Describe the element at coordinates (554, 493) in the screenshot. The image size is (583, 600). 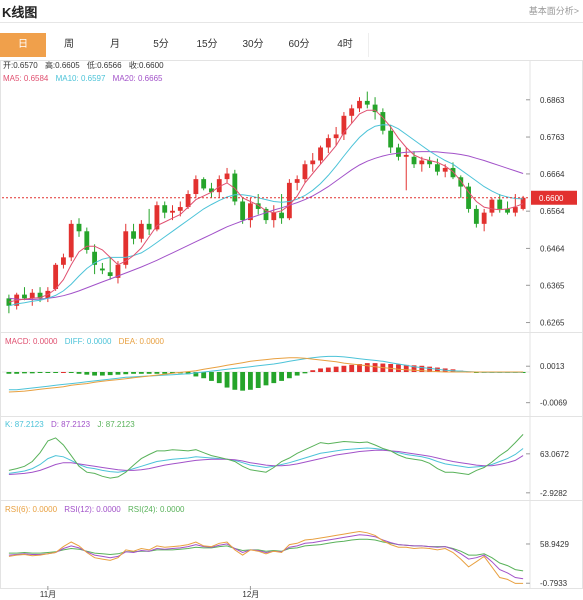
I see `kdj-tick-label: -2.9282` at that location.